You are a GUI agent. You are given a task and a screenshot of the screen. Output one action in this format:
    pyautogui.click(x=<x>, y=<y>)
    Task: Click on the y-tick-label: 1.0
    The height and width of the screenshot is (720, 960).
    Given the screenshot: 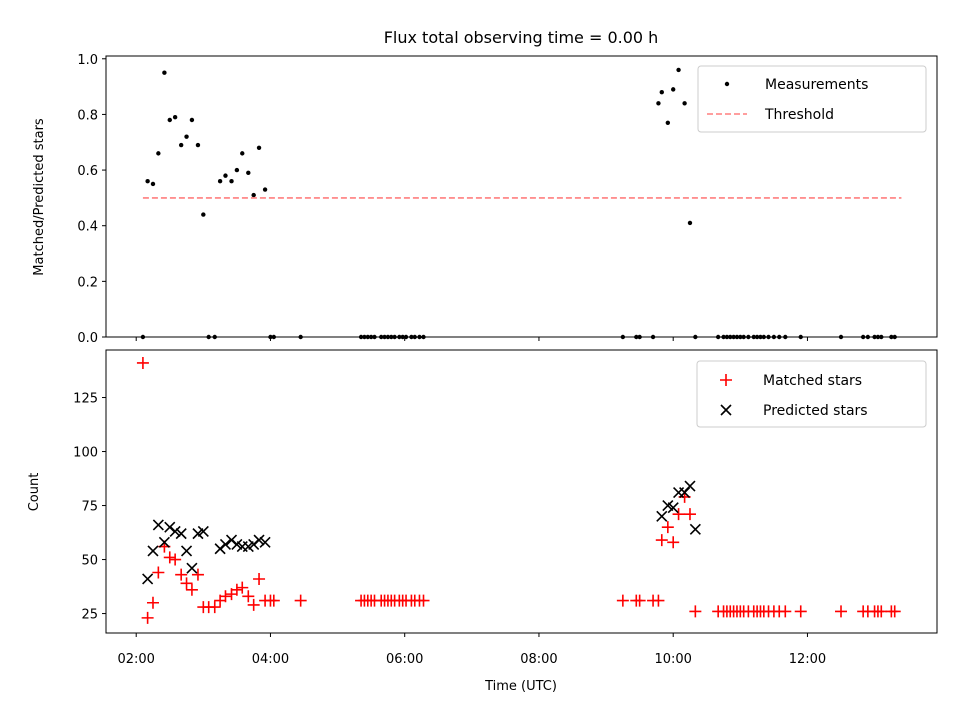 What is the action you would take?
    pyautogui.click(x=87, y=60)
    